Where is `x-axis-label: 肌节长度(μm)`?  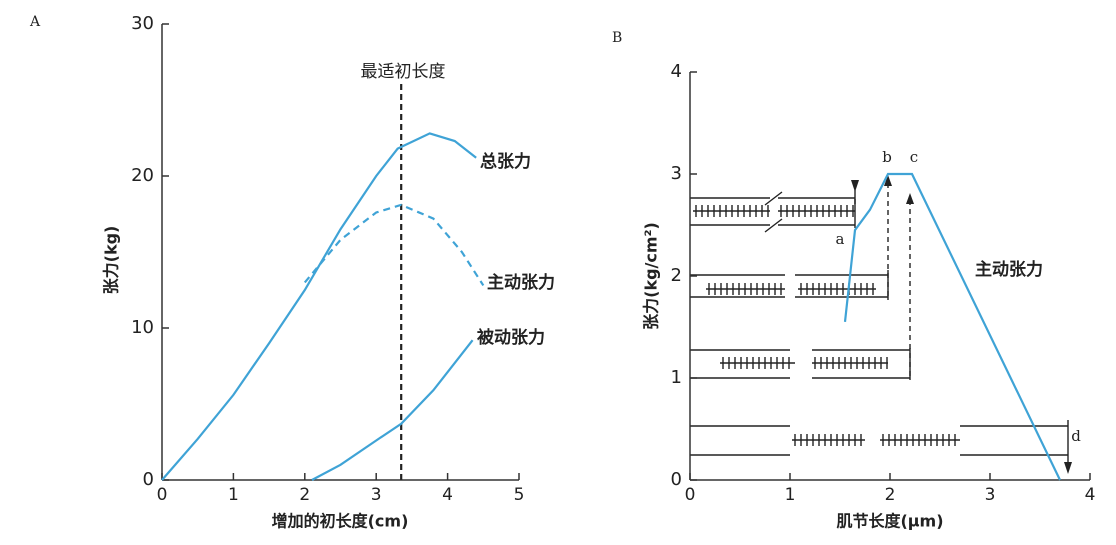 x-axis-label: 肌节长度(μm) is located at coordinates (889, 521).